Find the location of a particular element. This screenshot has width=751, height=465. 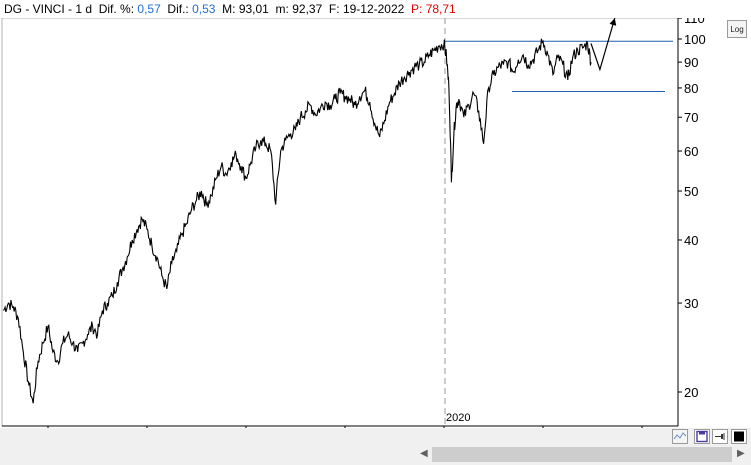

horizontal-scrollbar-thumb is located at coordinates (582, 454).